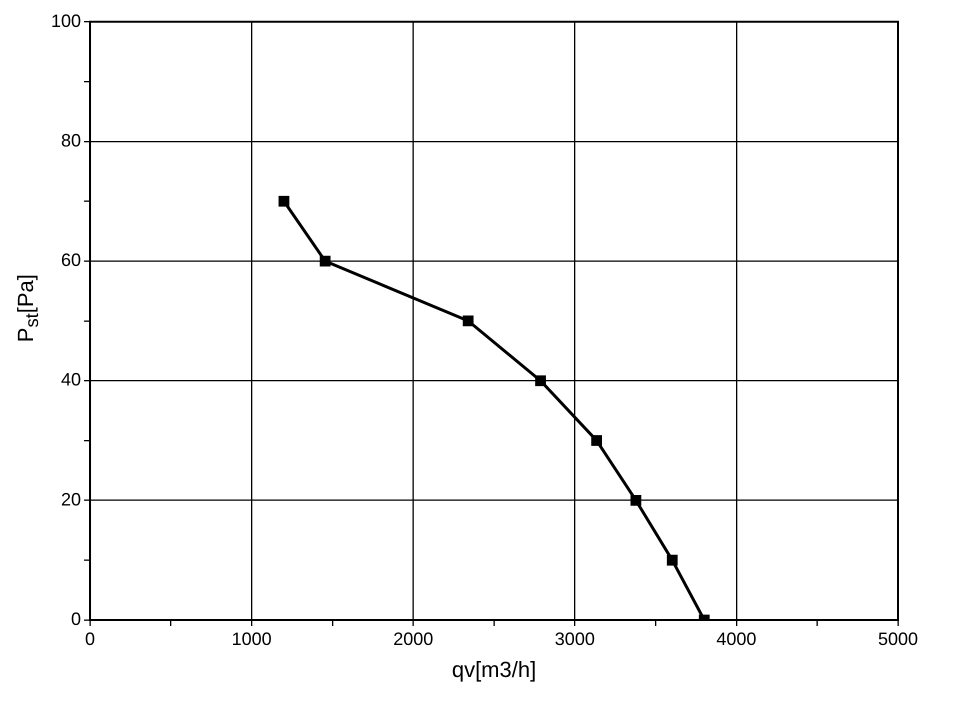 Image resolution: width=954 pixels, height=701 pixels. I want to click on x-tick-label: 3000, so click(574, 638).